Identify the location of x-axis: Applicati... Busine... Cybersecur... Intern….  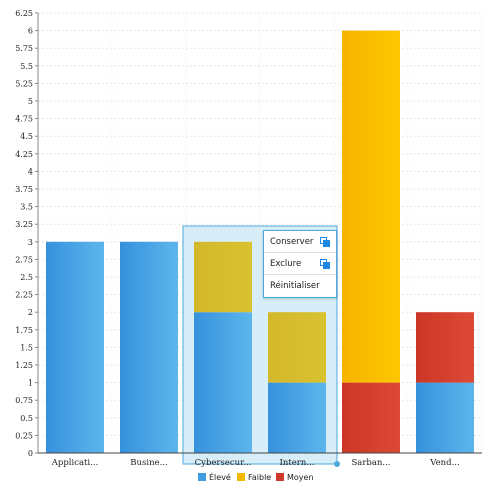
(260, 460).